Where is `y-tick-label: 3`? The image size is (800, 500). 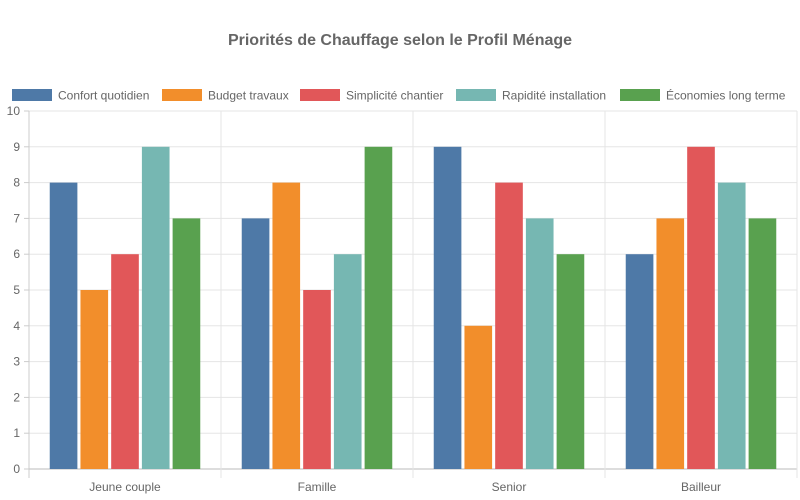 y-tick-label: 3 is located at coordinates (16, 362).